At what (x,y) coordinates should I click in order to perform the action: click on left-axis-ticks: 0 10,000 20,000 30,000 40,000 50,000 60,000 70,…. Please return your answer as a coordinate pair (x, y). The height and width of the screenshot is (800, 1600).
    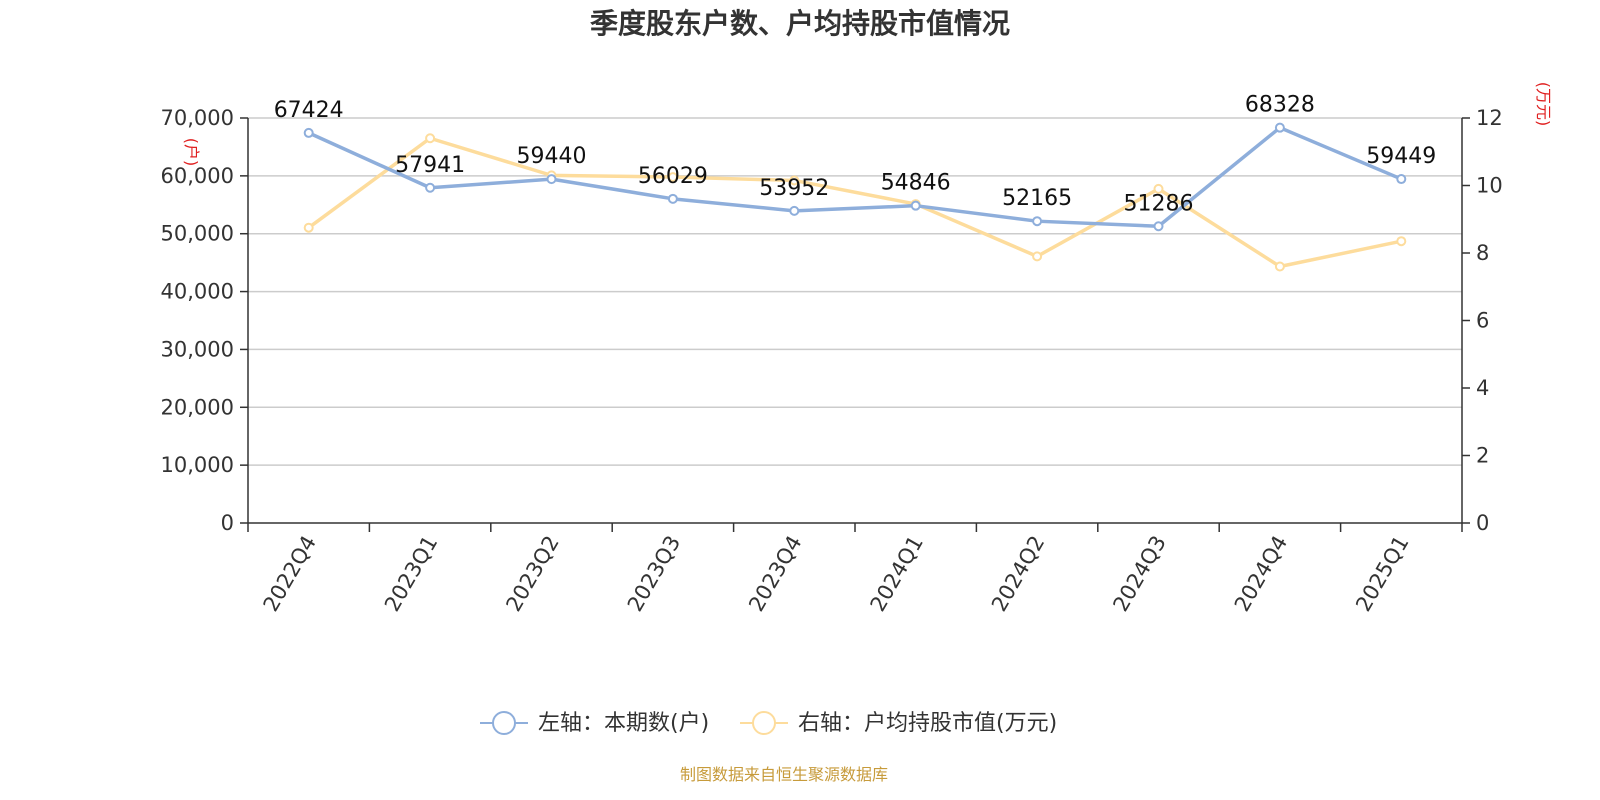
    Looking at the image, I should click on (204, 320).